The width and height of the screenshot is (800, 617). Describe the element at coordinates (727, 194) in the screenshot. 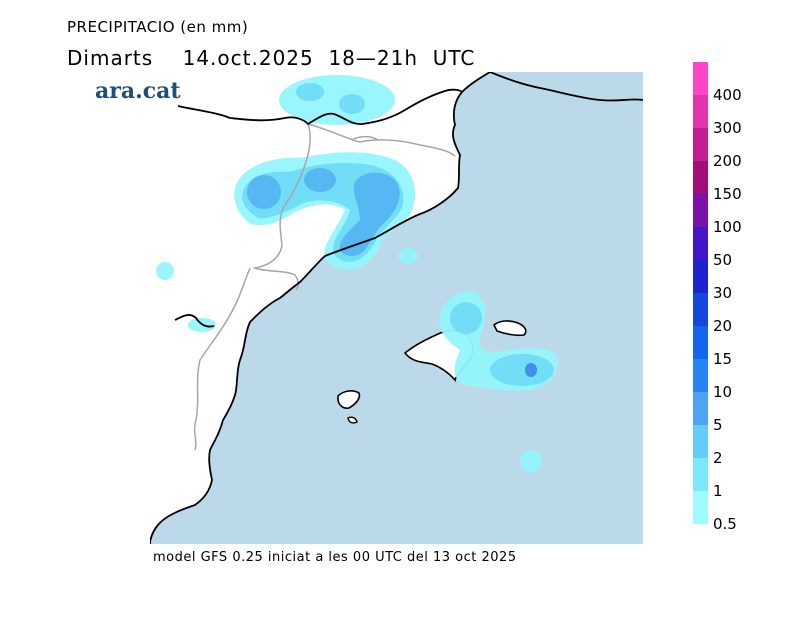

I see `legend-label: 150` at that location.